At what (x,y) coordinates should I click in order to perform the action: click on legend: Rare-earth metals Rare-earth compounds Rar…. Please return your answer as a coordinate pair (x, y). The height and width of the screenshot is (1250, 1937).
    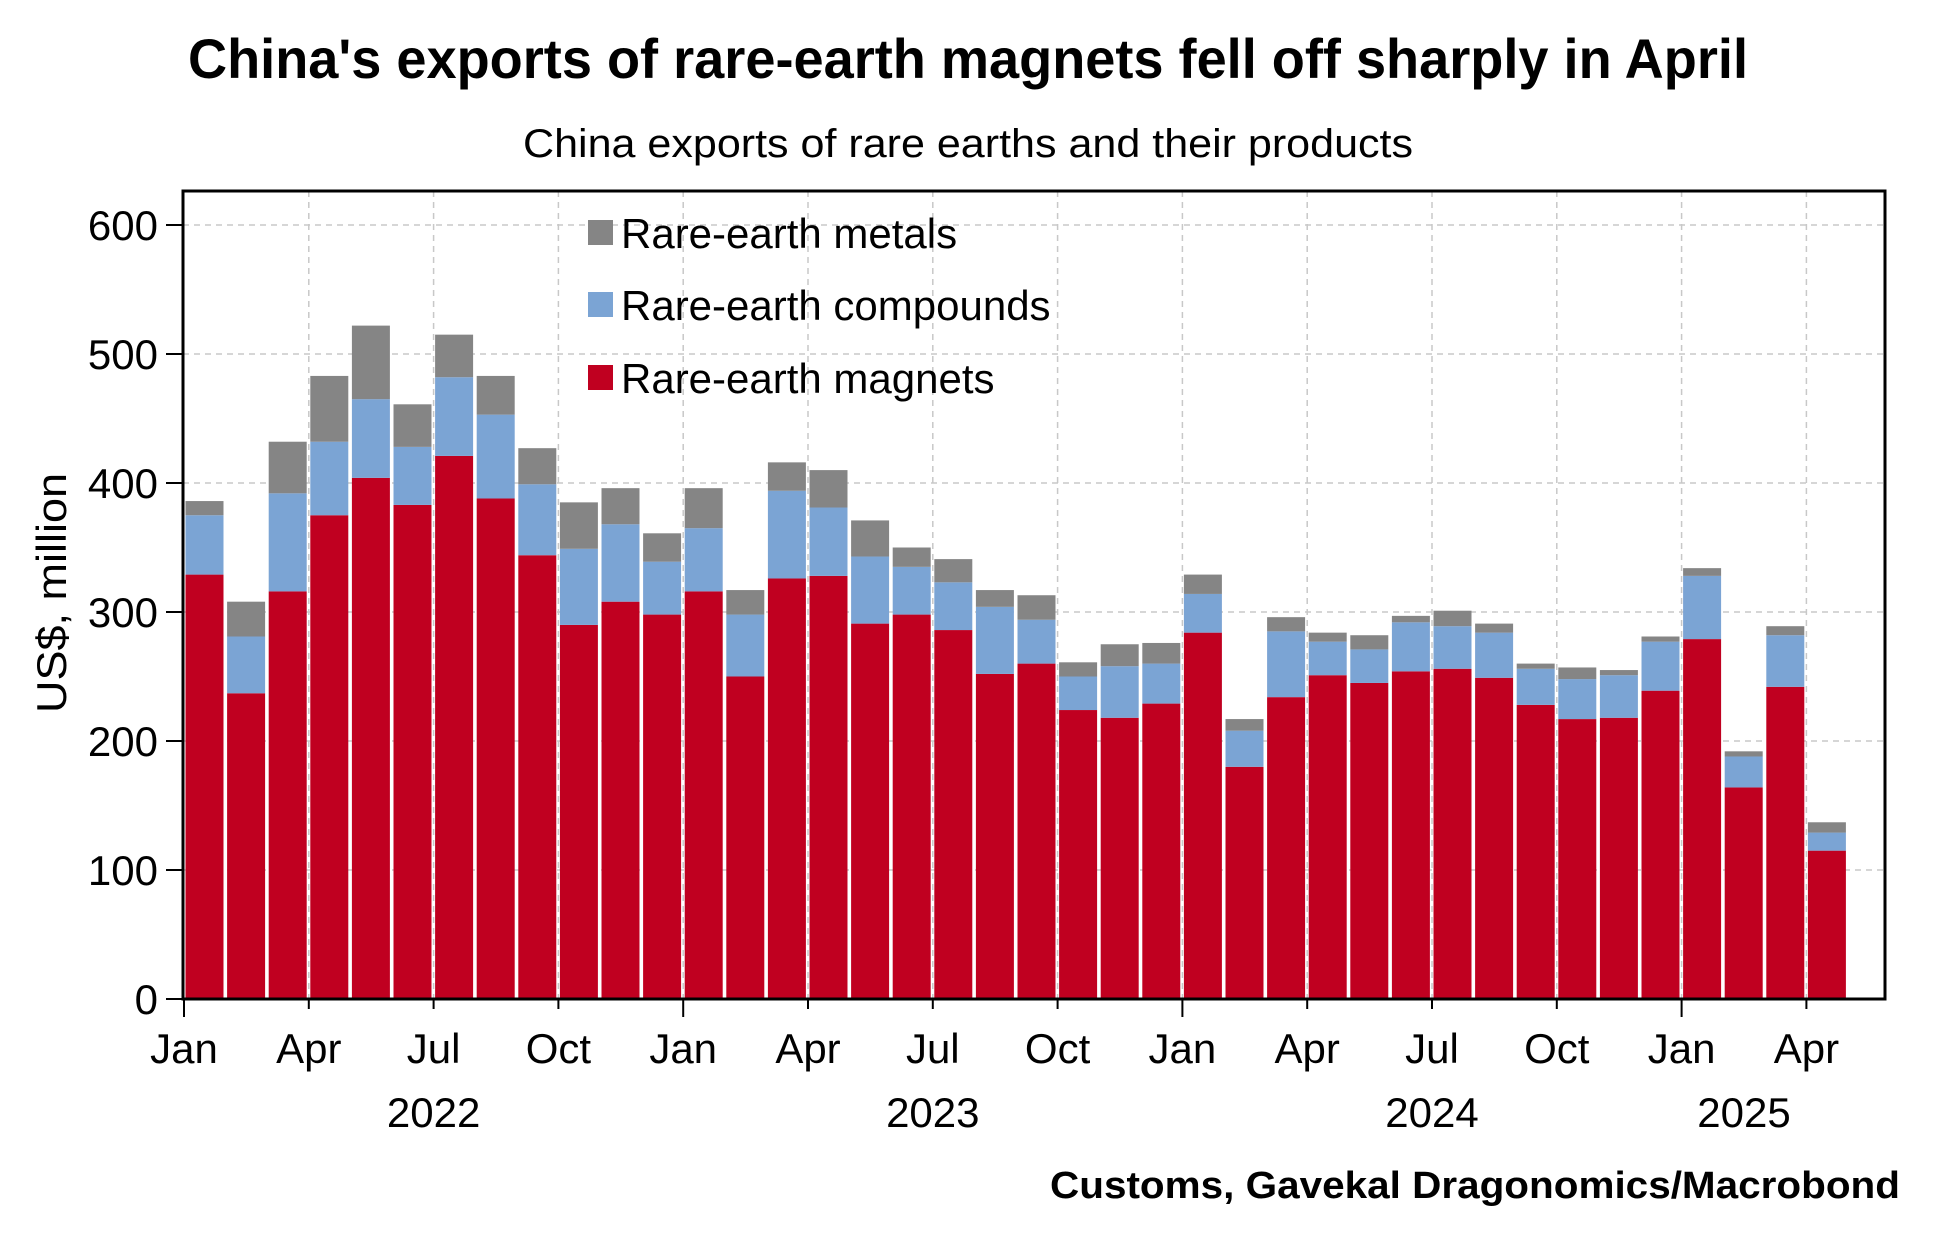
    Looking at the image, I should click on (819, 306).